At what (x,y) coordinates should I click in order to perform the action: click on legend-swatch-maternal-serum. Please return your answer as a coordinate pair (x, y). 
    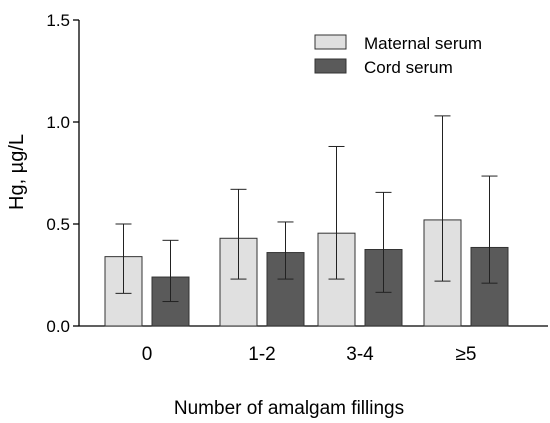
    Looking at the image, I should click on (330, 42).